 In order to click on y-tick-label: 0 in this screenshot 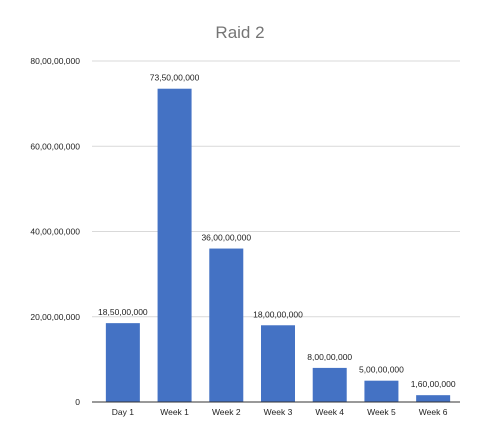, I will do `click(77, 402)`.